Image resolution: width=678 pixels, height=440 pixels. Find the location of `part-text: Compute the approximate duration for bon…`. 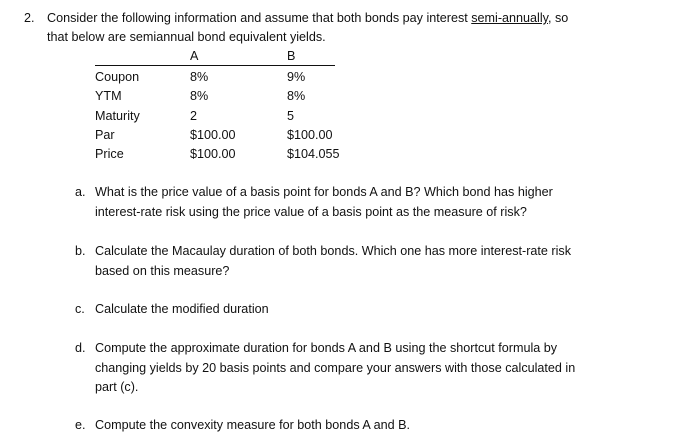

part-text: Compute the approximate duration for bon… is located at coordinates (326, 348).